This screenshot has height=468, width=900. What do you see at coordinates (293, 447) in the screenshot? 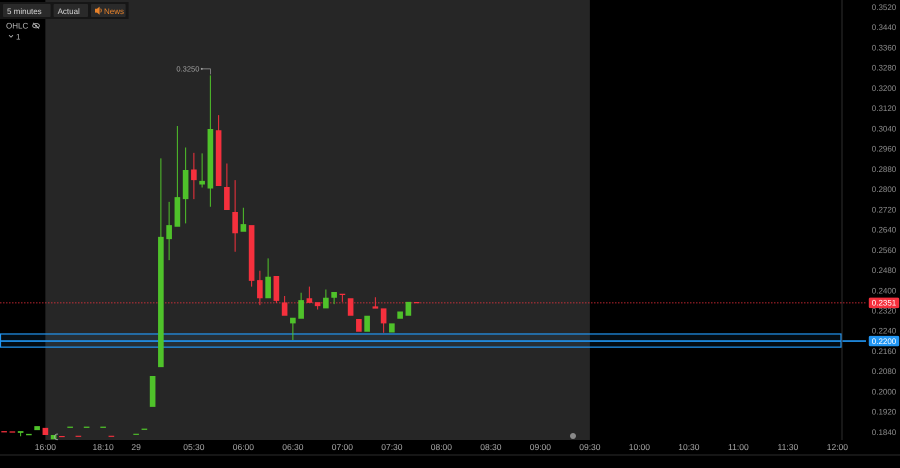
I see `x-tick-label: 06:30` at bounding box center [293, 447].